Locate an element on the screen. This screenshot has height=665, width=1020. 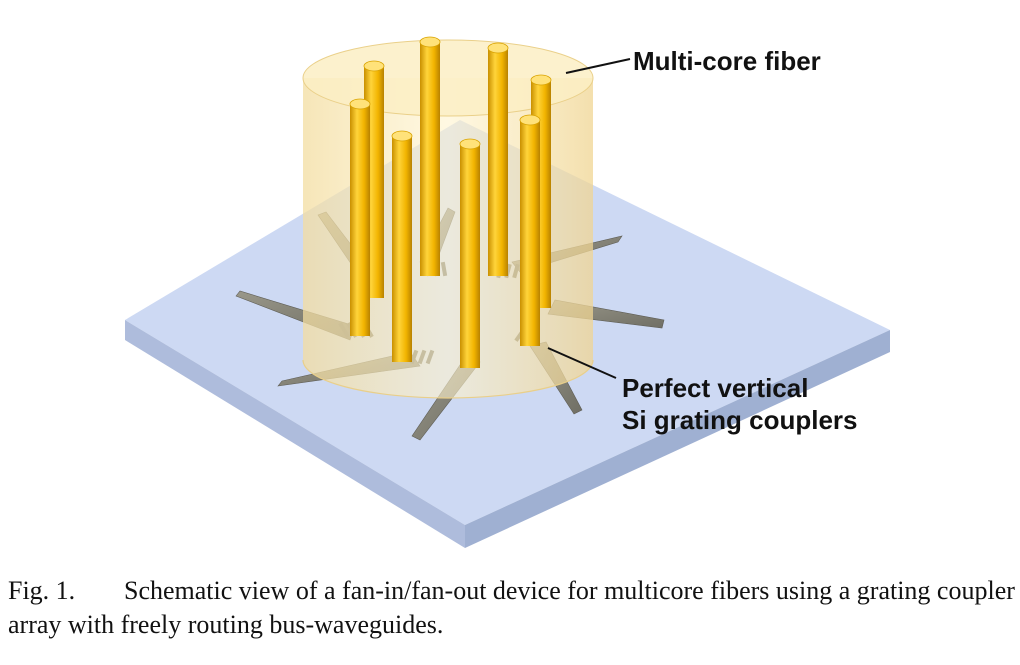
label-grating-couplers-line1: Perfect vertical is located at coordinates (715, 388).